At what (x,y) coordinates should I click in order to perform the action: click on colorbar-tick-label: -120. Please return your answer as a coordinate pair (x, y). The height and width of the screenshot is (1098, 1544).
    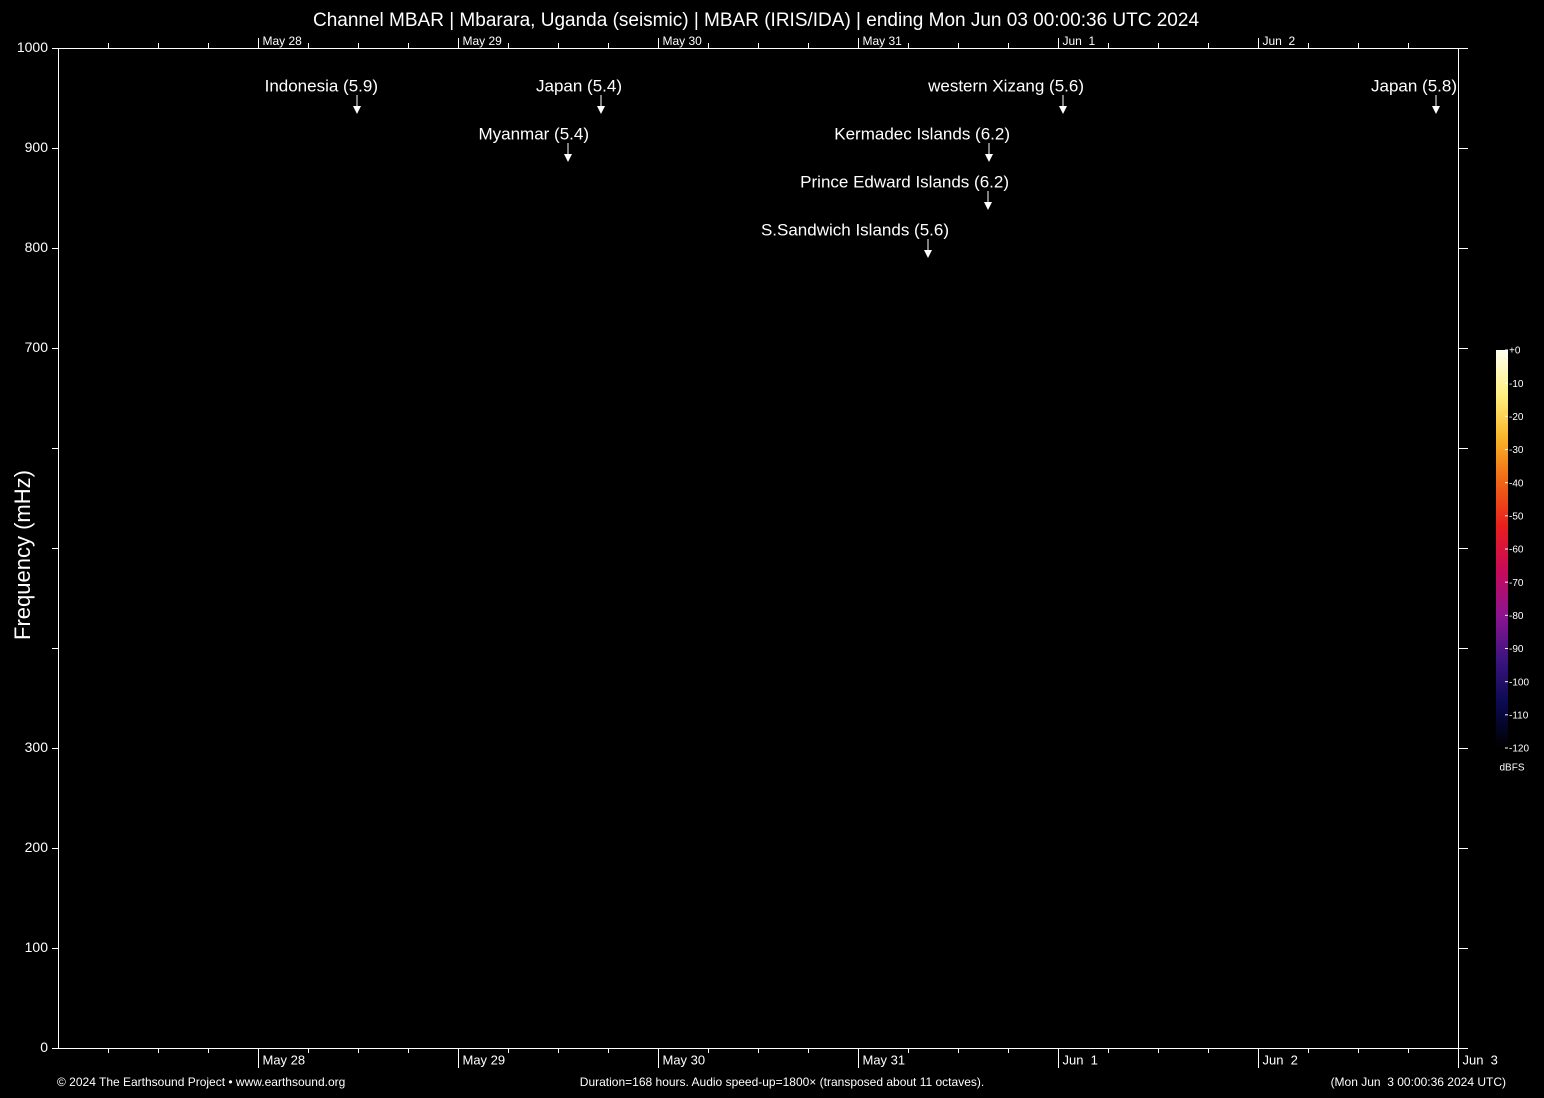
    Looking at the image, I should click on (1519, 749).